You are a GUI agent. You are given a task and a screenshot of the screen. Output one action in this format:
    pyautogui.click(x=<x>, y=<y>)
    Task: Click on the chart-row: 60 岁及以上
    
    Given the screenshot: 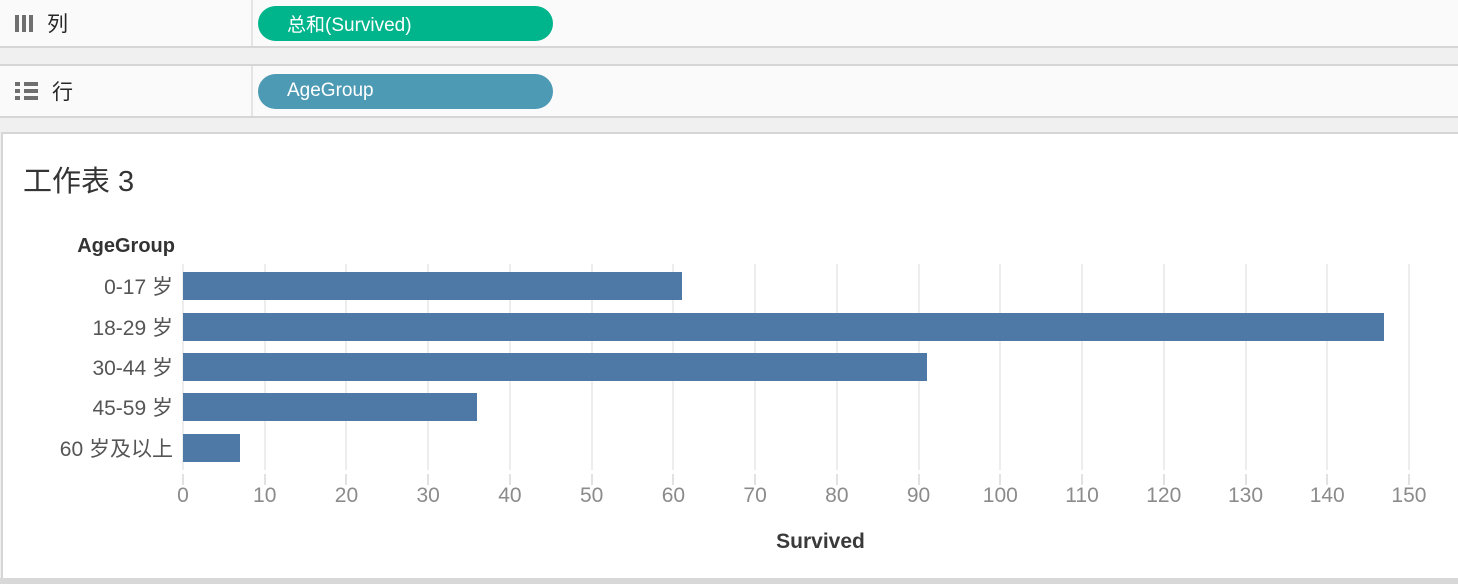 What is the action you would take?
    pyautogui.click(x=730, y=448)
    